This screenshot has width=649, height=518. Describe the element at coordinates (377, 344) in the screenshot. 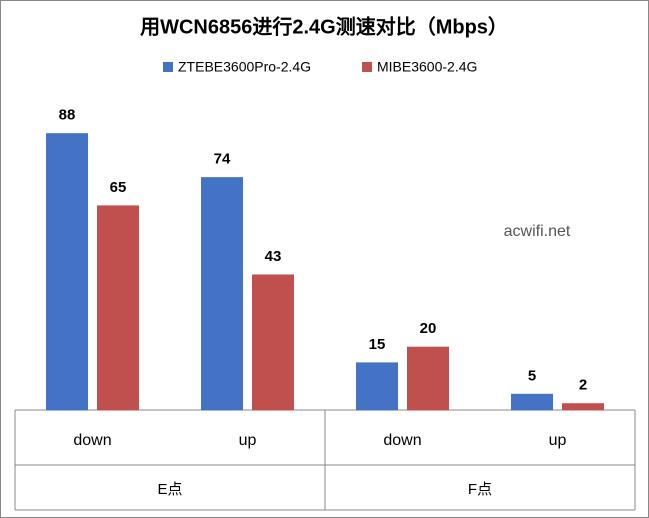

I see `data-label: 15` at that location.